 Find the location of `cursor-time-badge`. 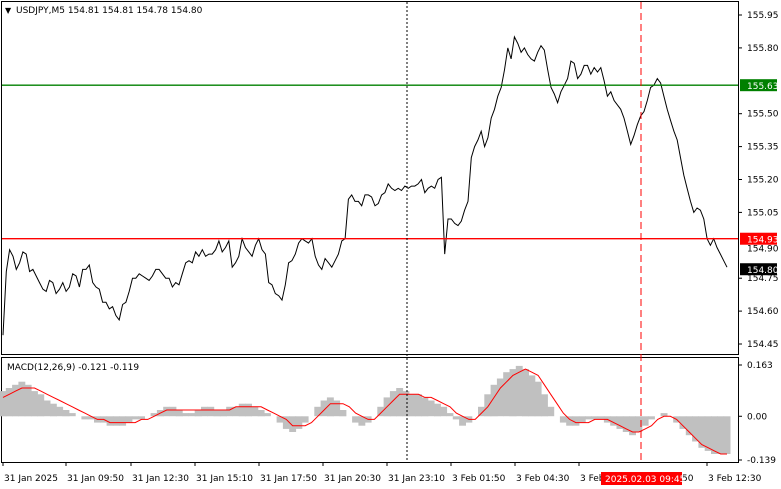

cursor-time-badge is located at coordinates (641, 478).